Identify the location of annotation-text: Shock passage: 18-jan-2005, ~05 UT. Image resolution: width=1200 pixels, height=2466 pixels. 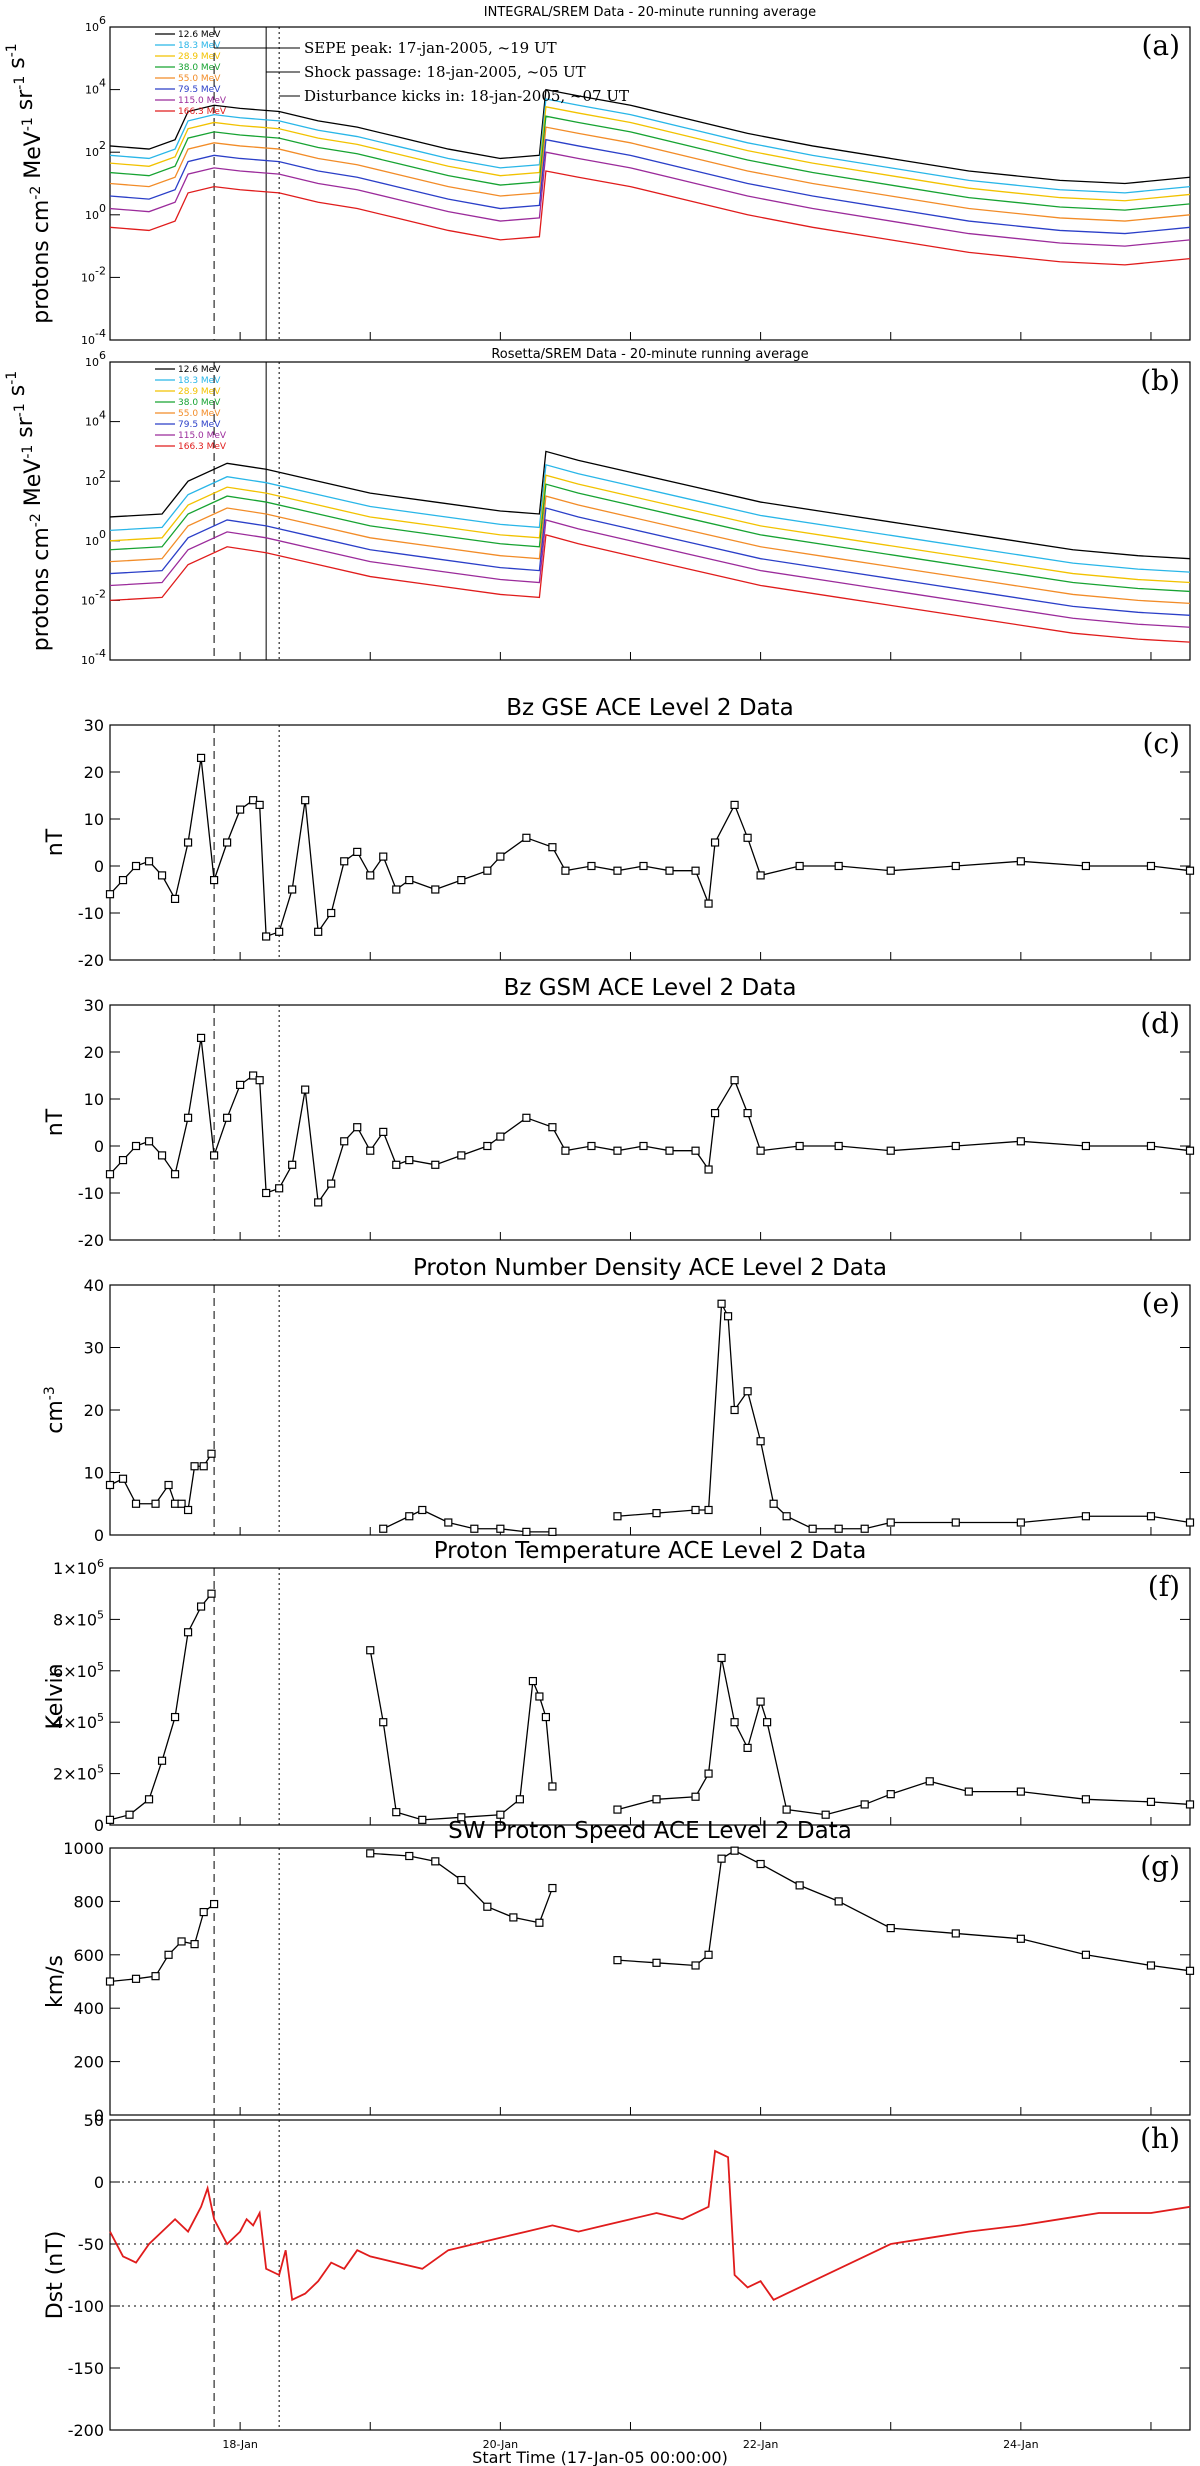
(445, 72).